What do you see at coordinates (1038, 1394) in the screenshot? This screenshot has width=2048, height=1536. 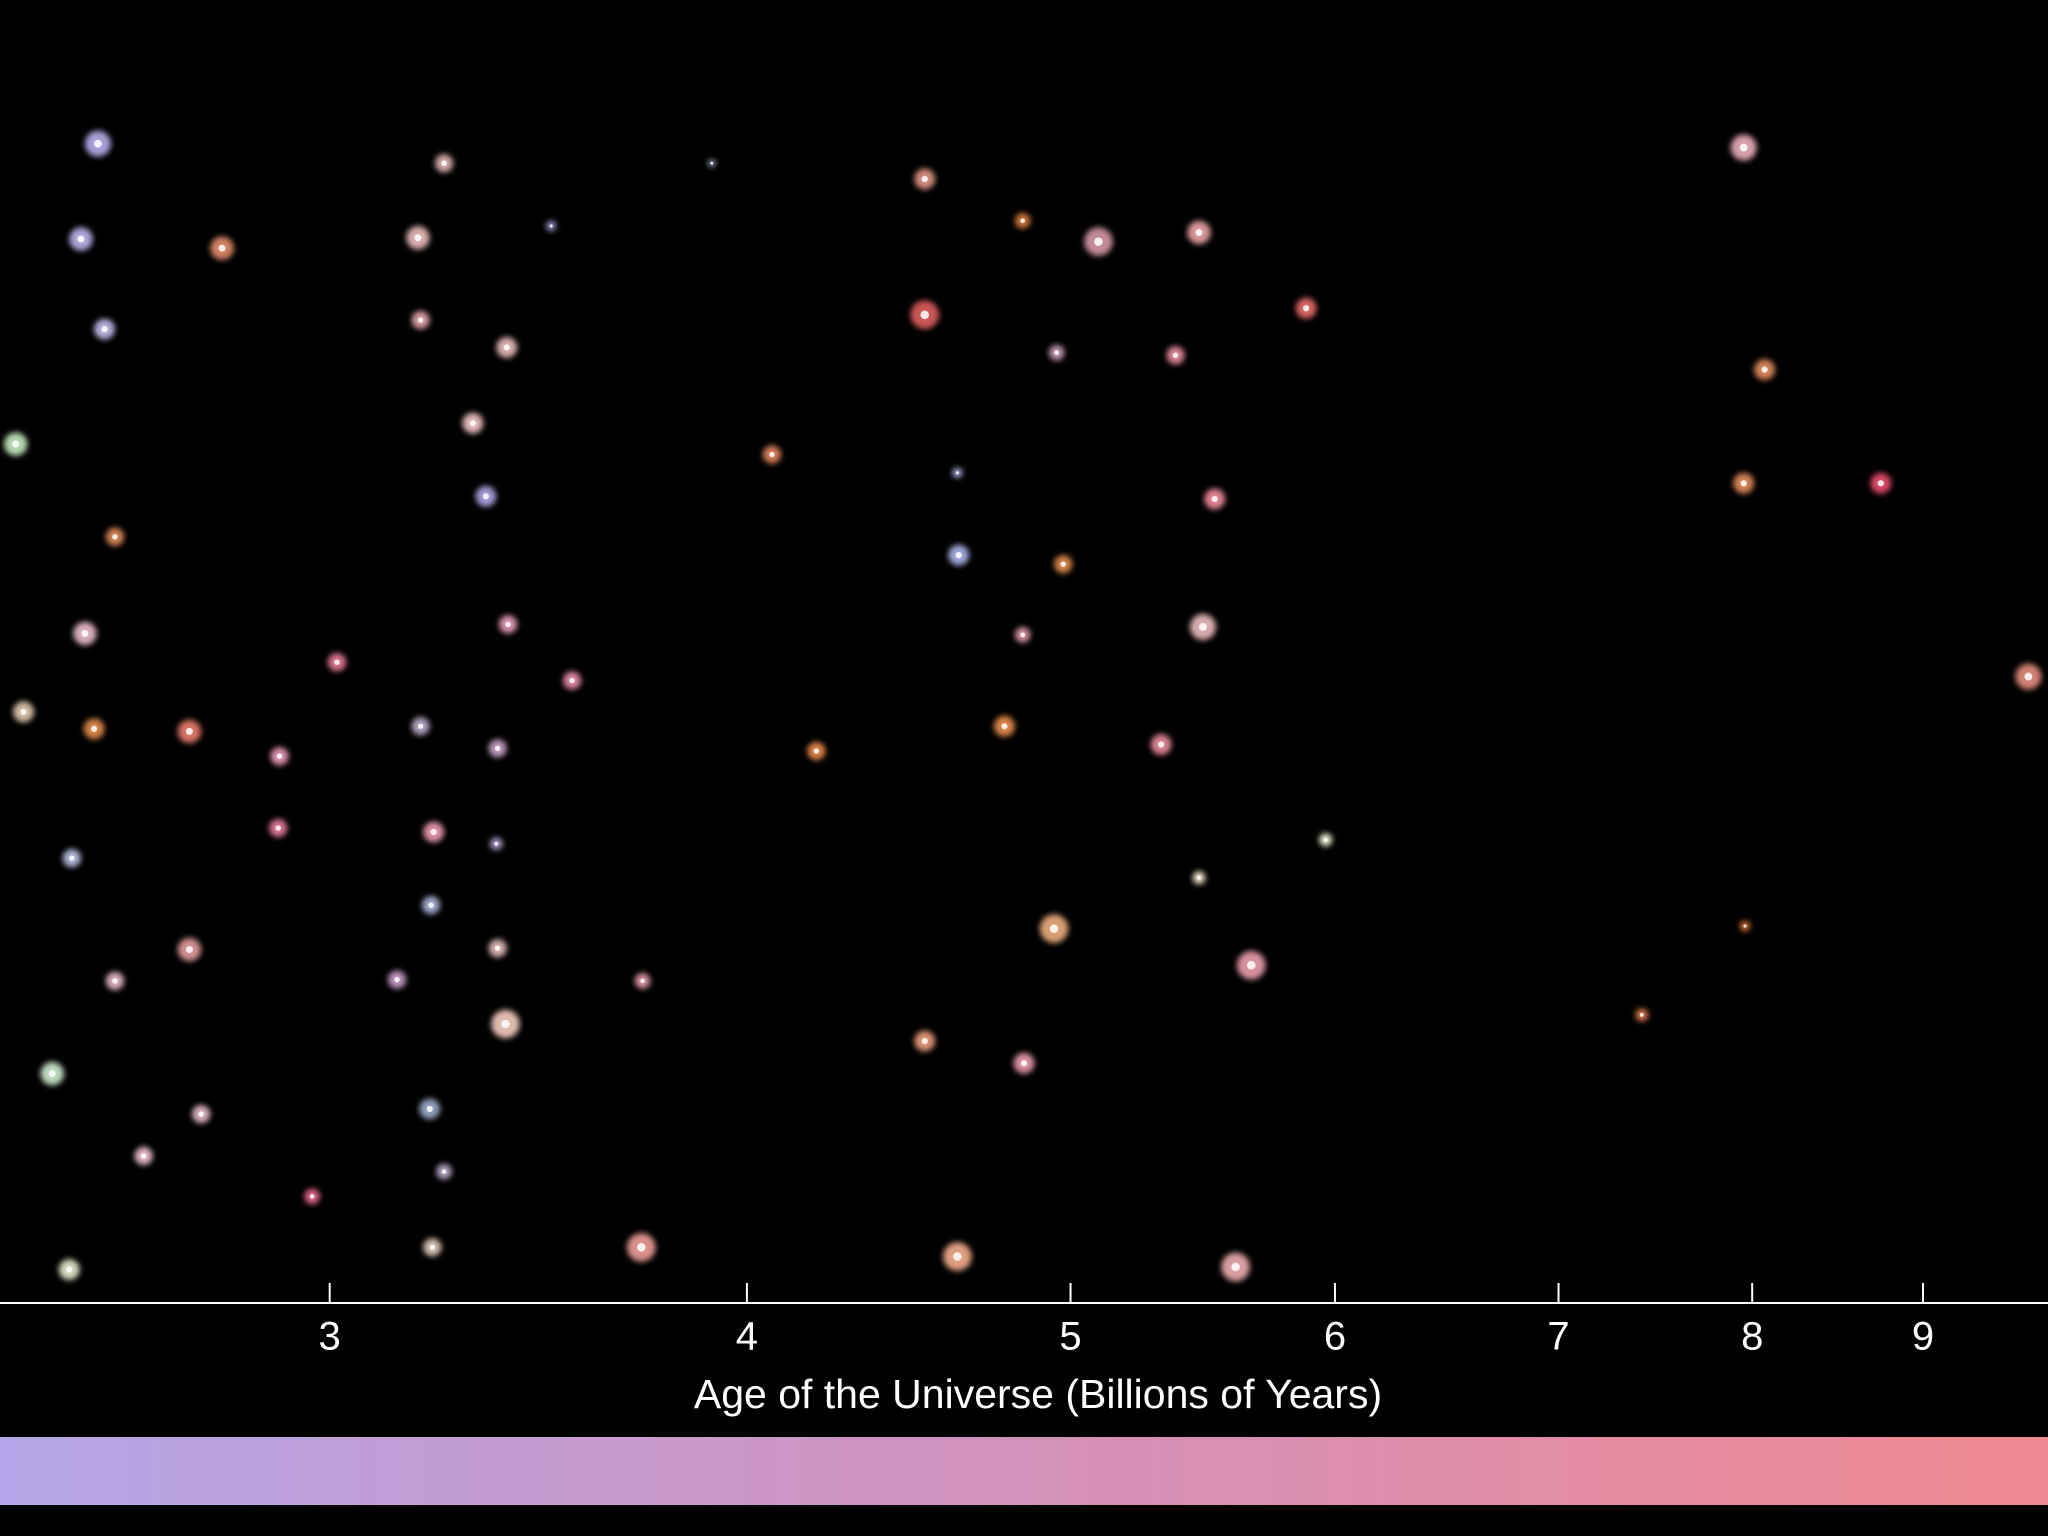 I see `x-axis-label: Age of the Universe (Billions of Years)` at bounding box center [1038, 1394].